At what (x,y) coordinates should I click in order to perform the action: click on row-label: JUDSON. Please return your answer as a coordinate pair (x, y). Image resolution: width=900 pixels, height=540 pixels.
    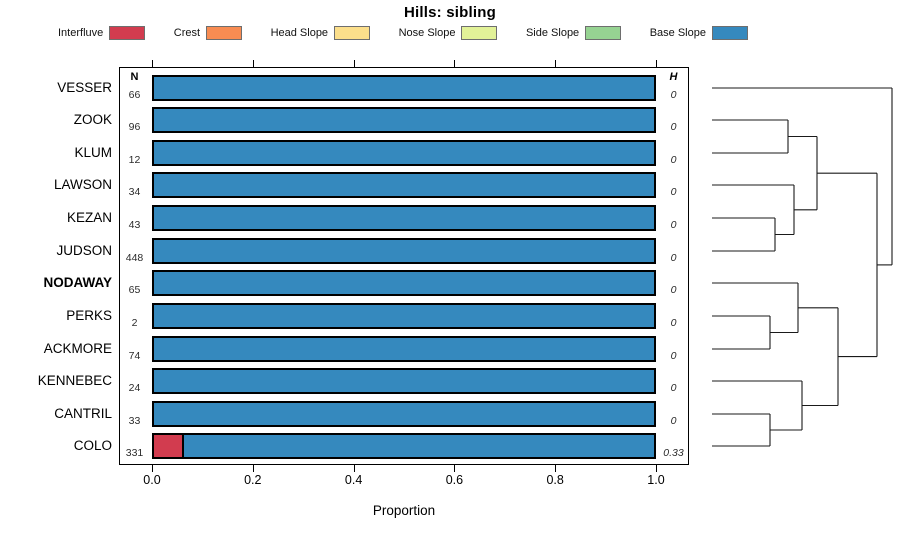
    Looking at the image, I should click on (84, 250).